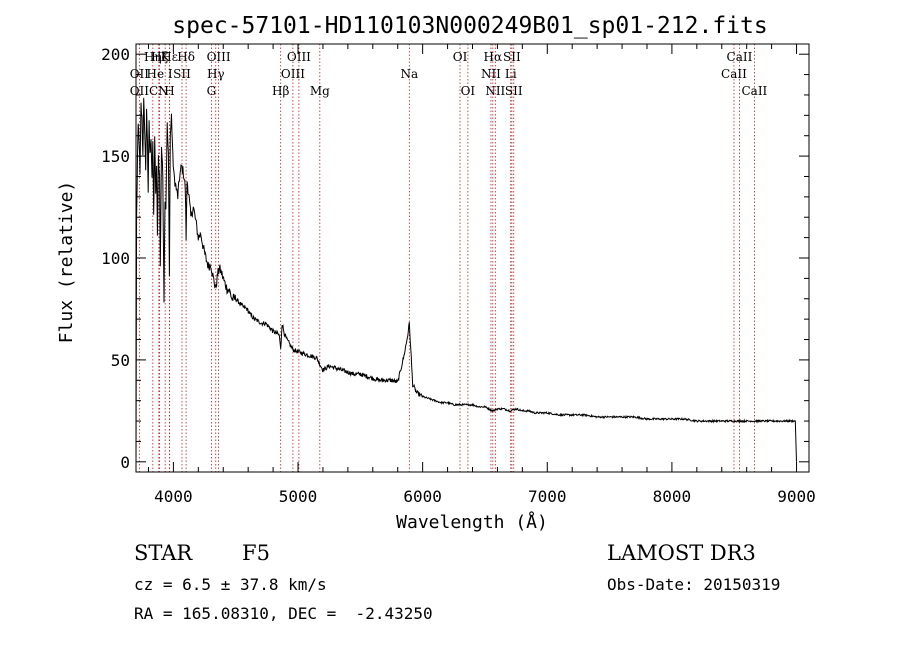 The image size is (900, 649). What do you see at coordinates (472, 522) in the screenshot?
I see `x-axis-label: Wavelength (Å)` at bounding box center [472, 522].